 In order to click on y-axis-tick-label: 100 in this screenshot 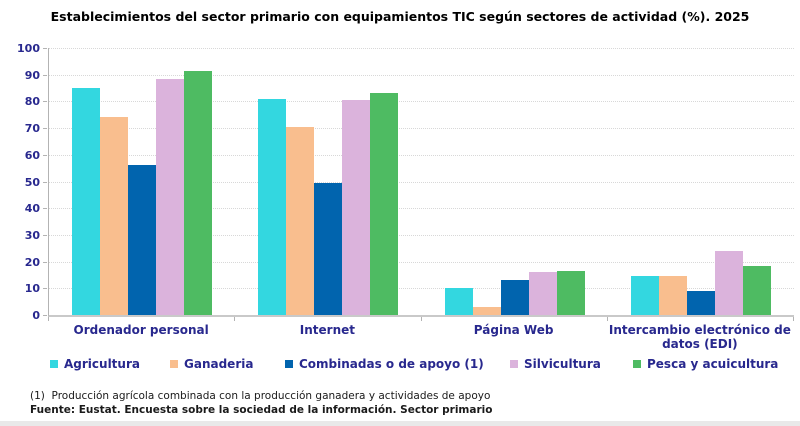, I will do `click(28, 48)`.